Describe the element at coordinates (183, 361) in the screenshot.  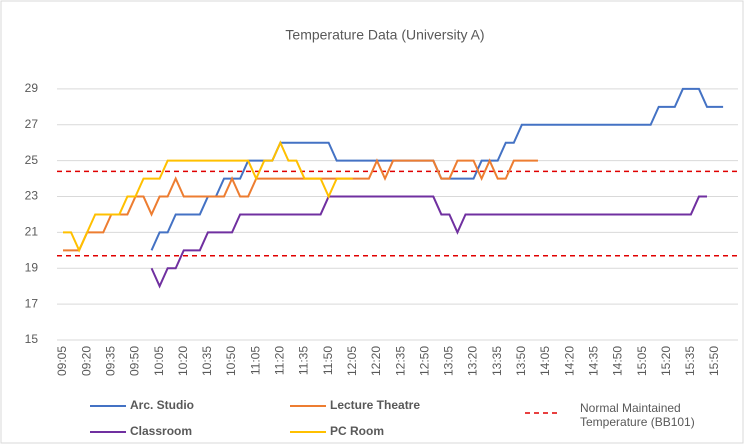
I see `x-tick-label: 10:20` at that location.